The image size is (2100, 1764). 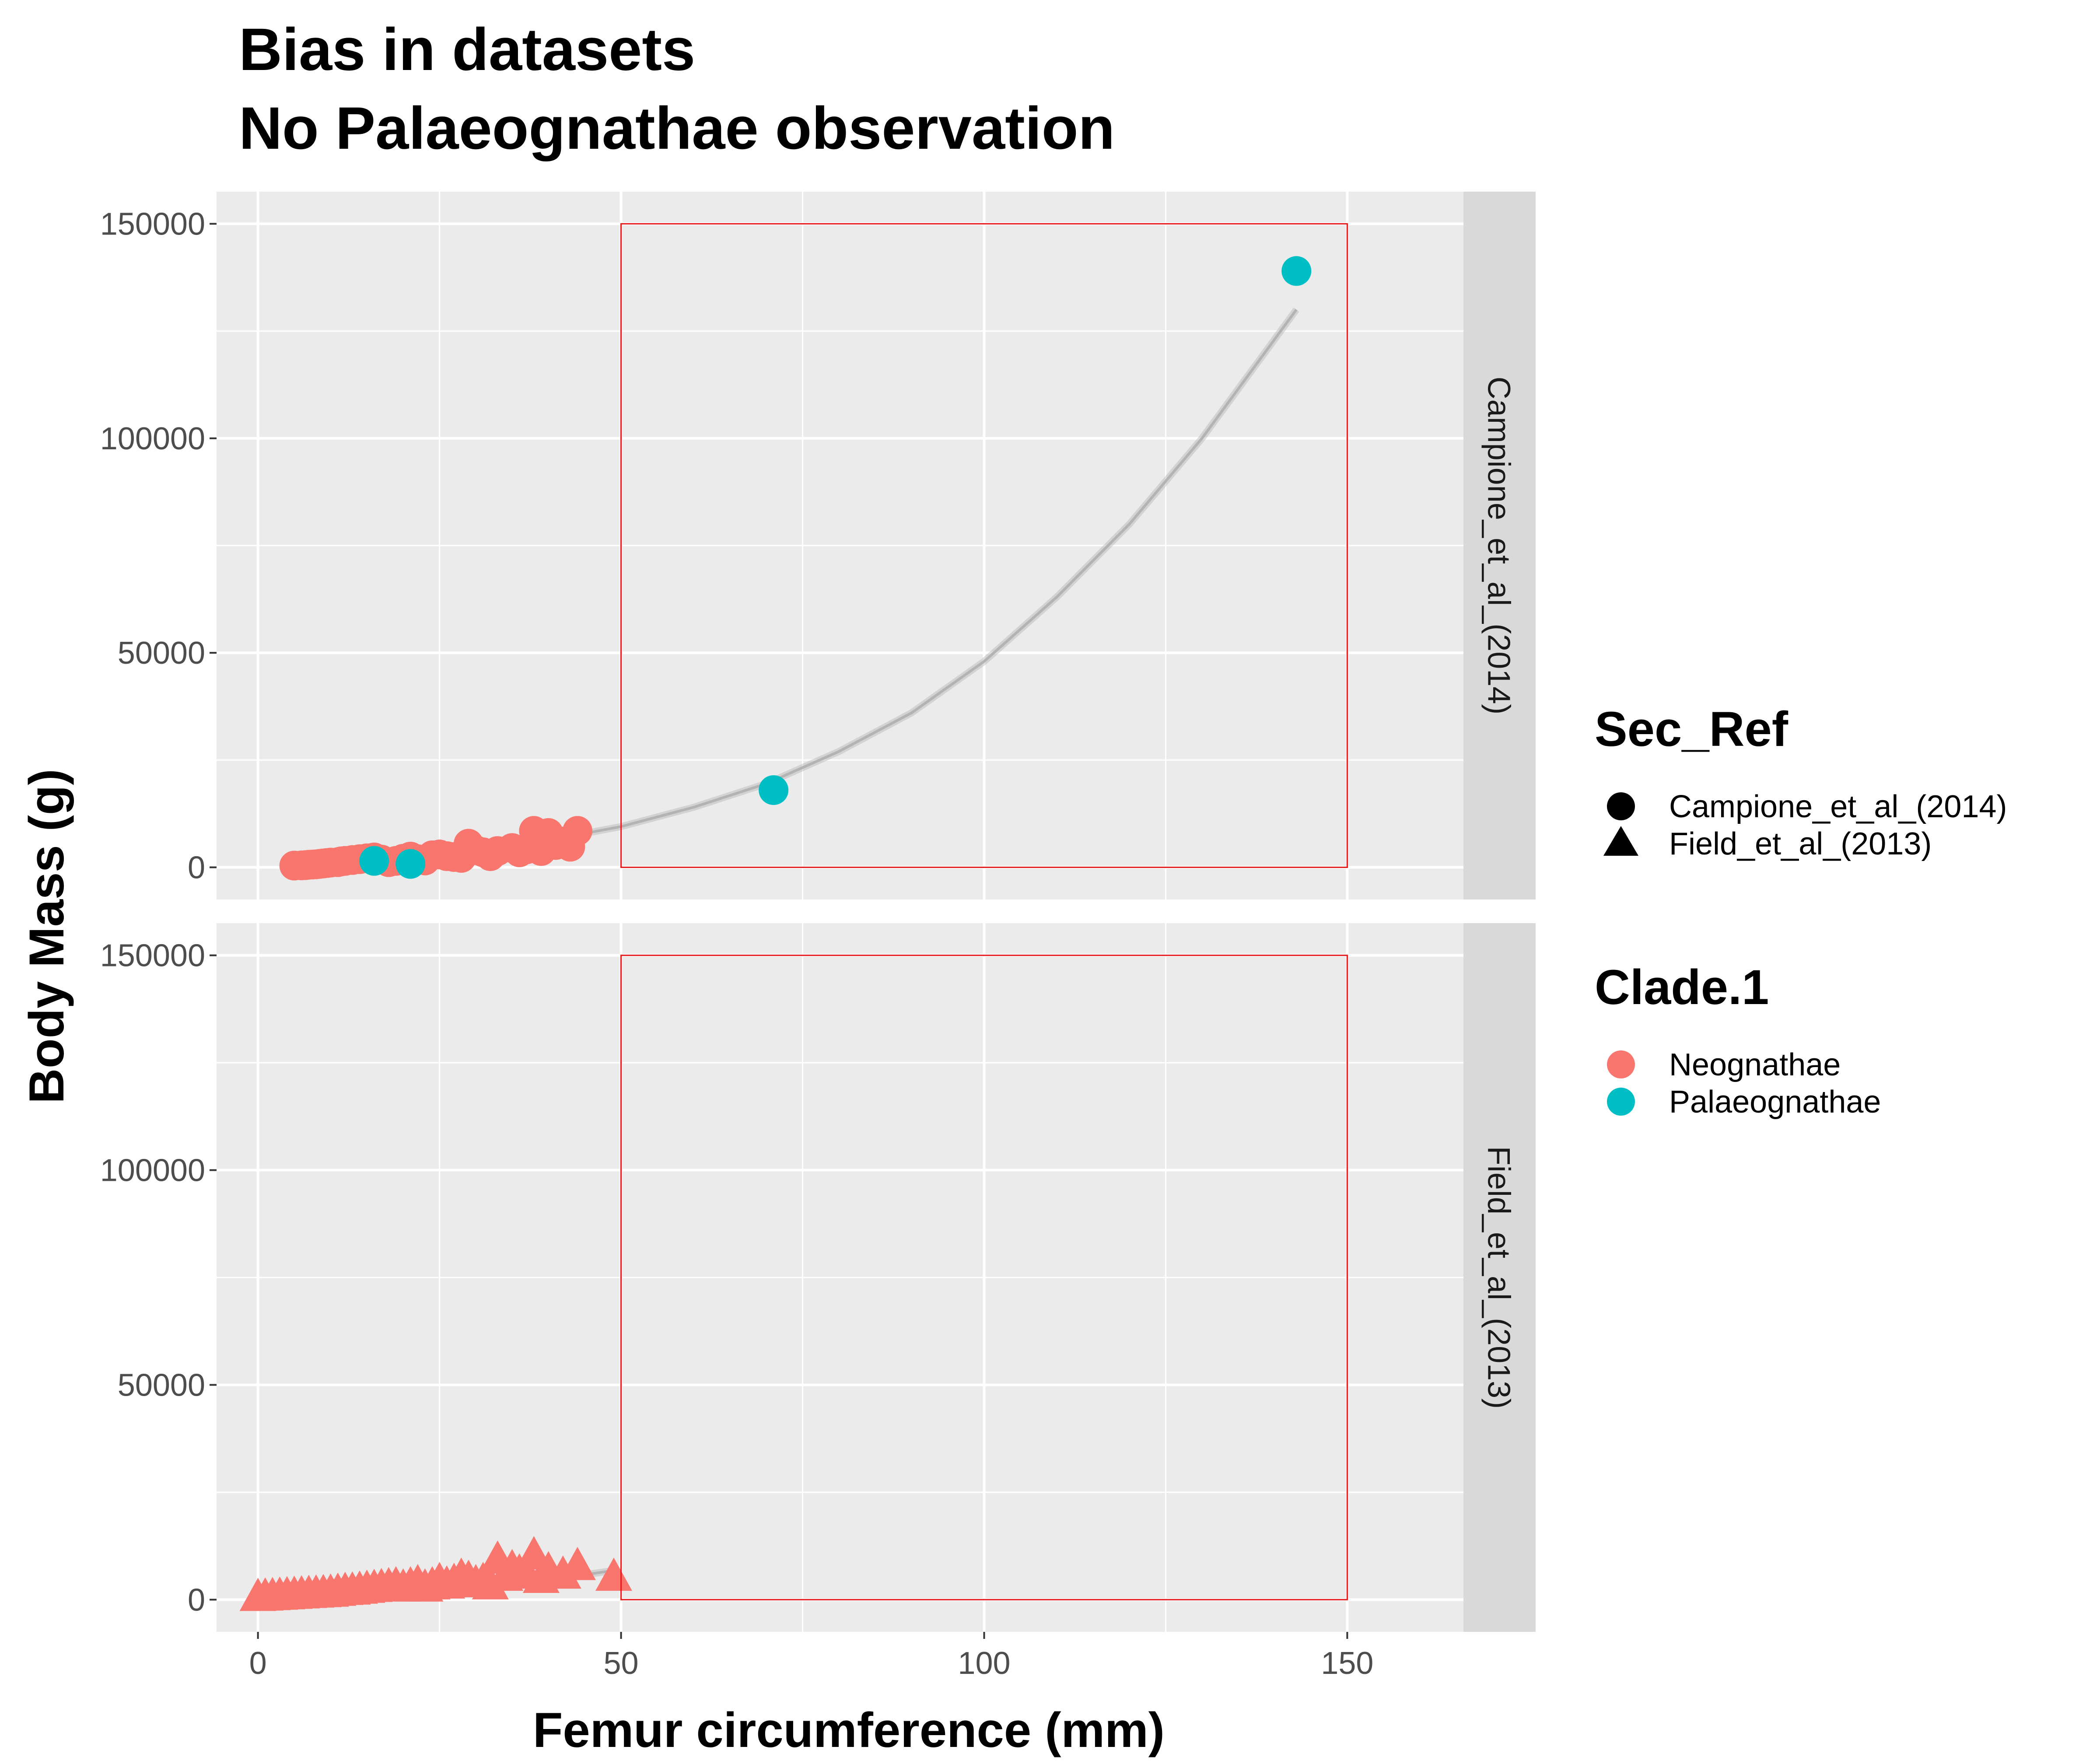 What do you see at coordinates (621, 1663) in the screenshot?
I see `x-tick-label: 50` at bounding box center [621, 1663].